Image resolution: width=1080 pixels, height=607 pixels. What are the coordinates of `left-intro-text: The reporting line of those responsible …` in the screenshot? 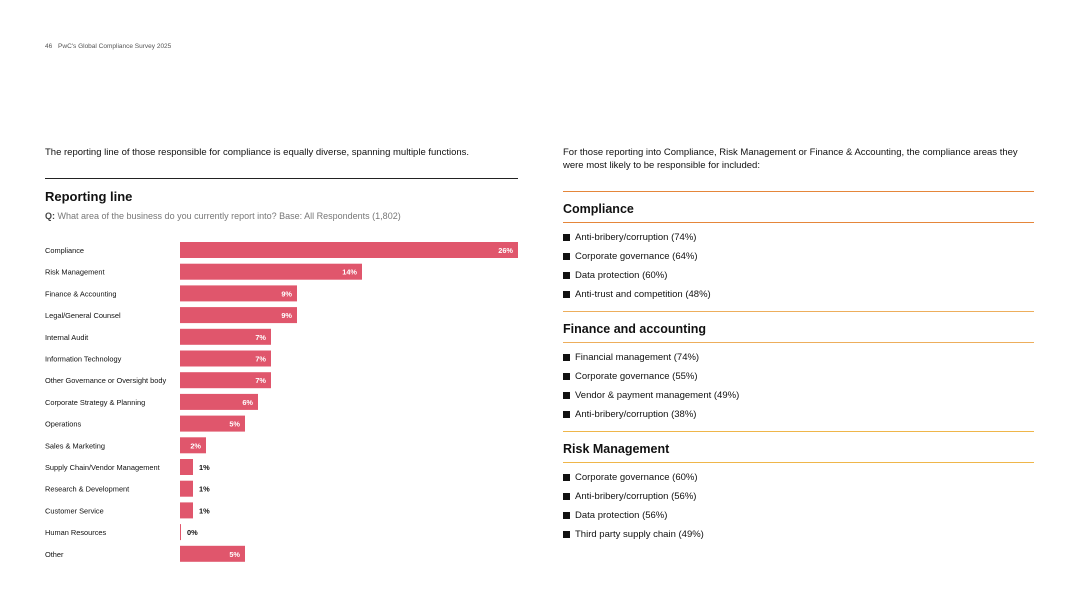 It's located at (257, 152).